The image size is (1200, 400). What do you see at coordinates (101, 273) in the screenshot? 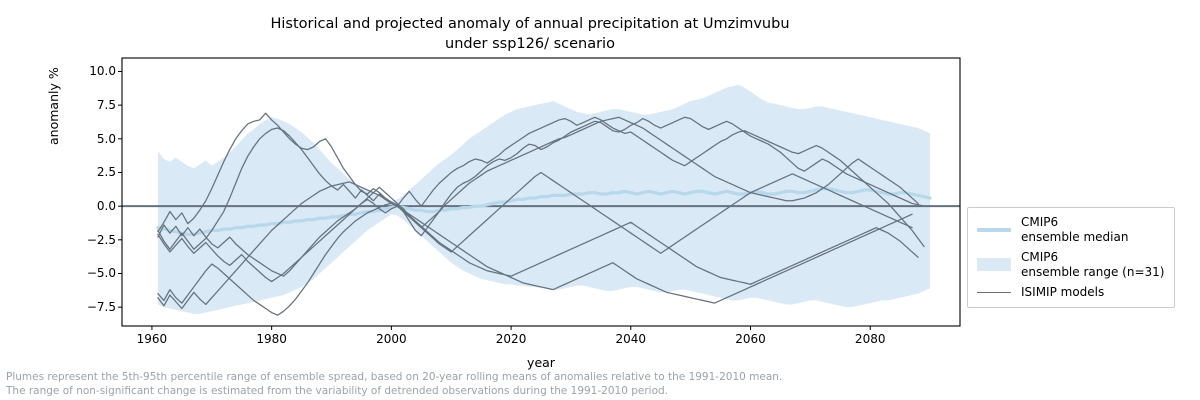
I see `y-tick-label: −5.0` at bounding box center [101, 273].